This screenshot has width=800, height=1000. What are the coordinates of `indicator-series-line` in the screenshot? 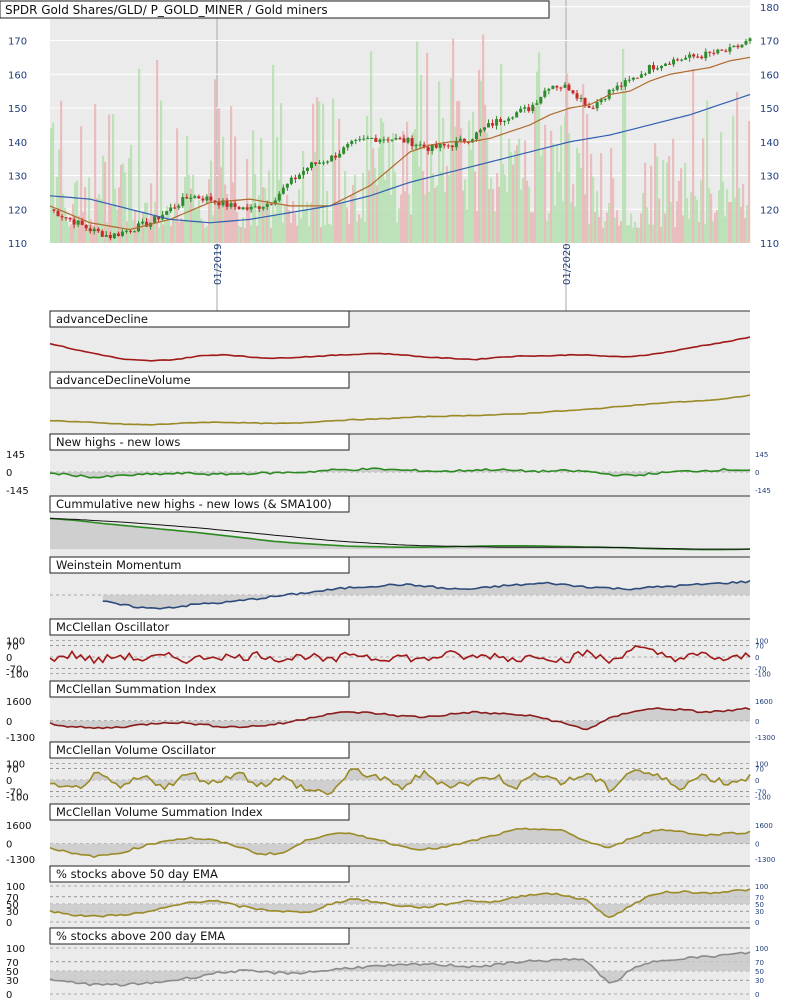 It's located at (400, 903).